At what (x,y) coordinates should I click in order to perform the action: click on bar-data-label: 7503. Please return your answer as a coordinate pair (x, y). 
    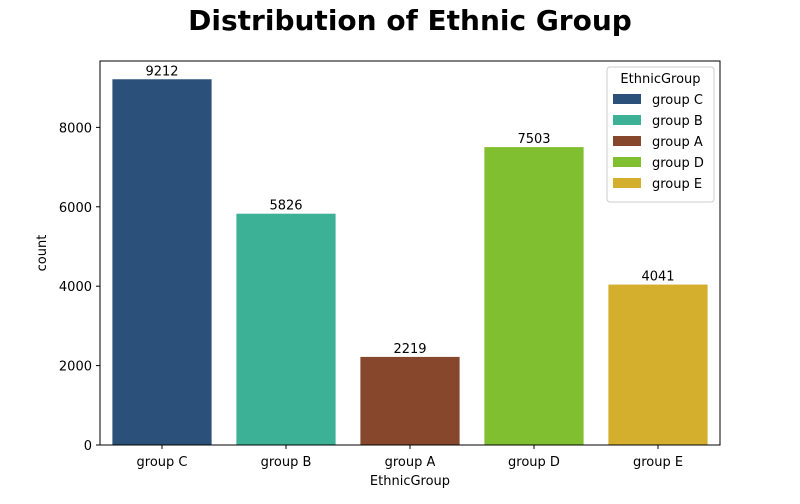
    Looking at the image, I should click on (533, 139).